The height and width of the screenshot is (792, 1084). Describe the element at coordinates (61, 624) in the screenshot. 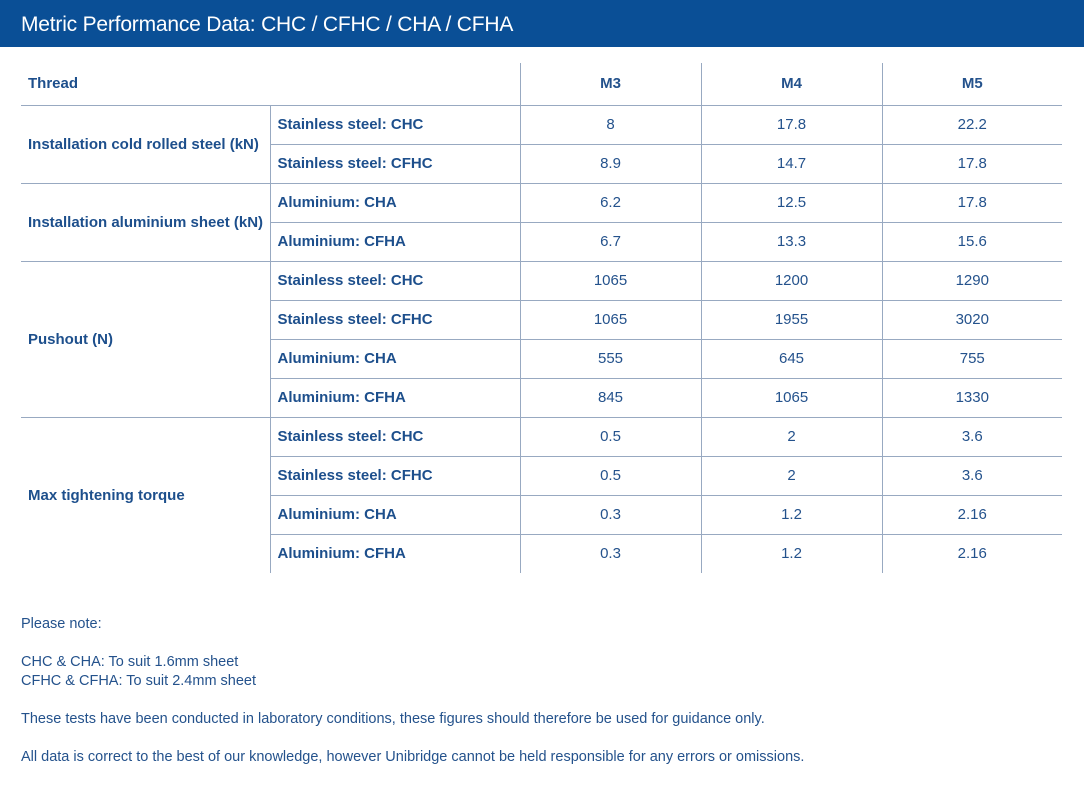

I see `notes-heading: Please note:` at that location.